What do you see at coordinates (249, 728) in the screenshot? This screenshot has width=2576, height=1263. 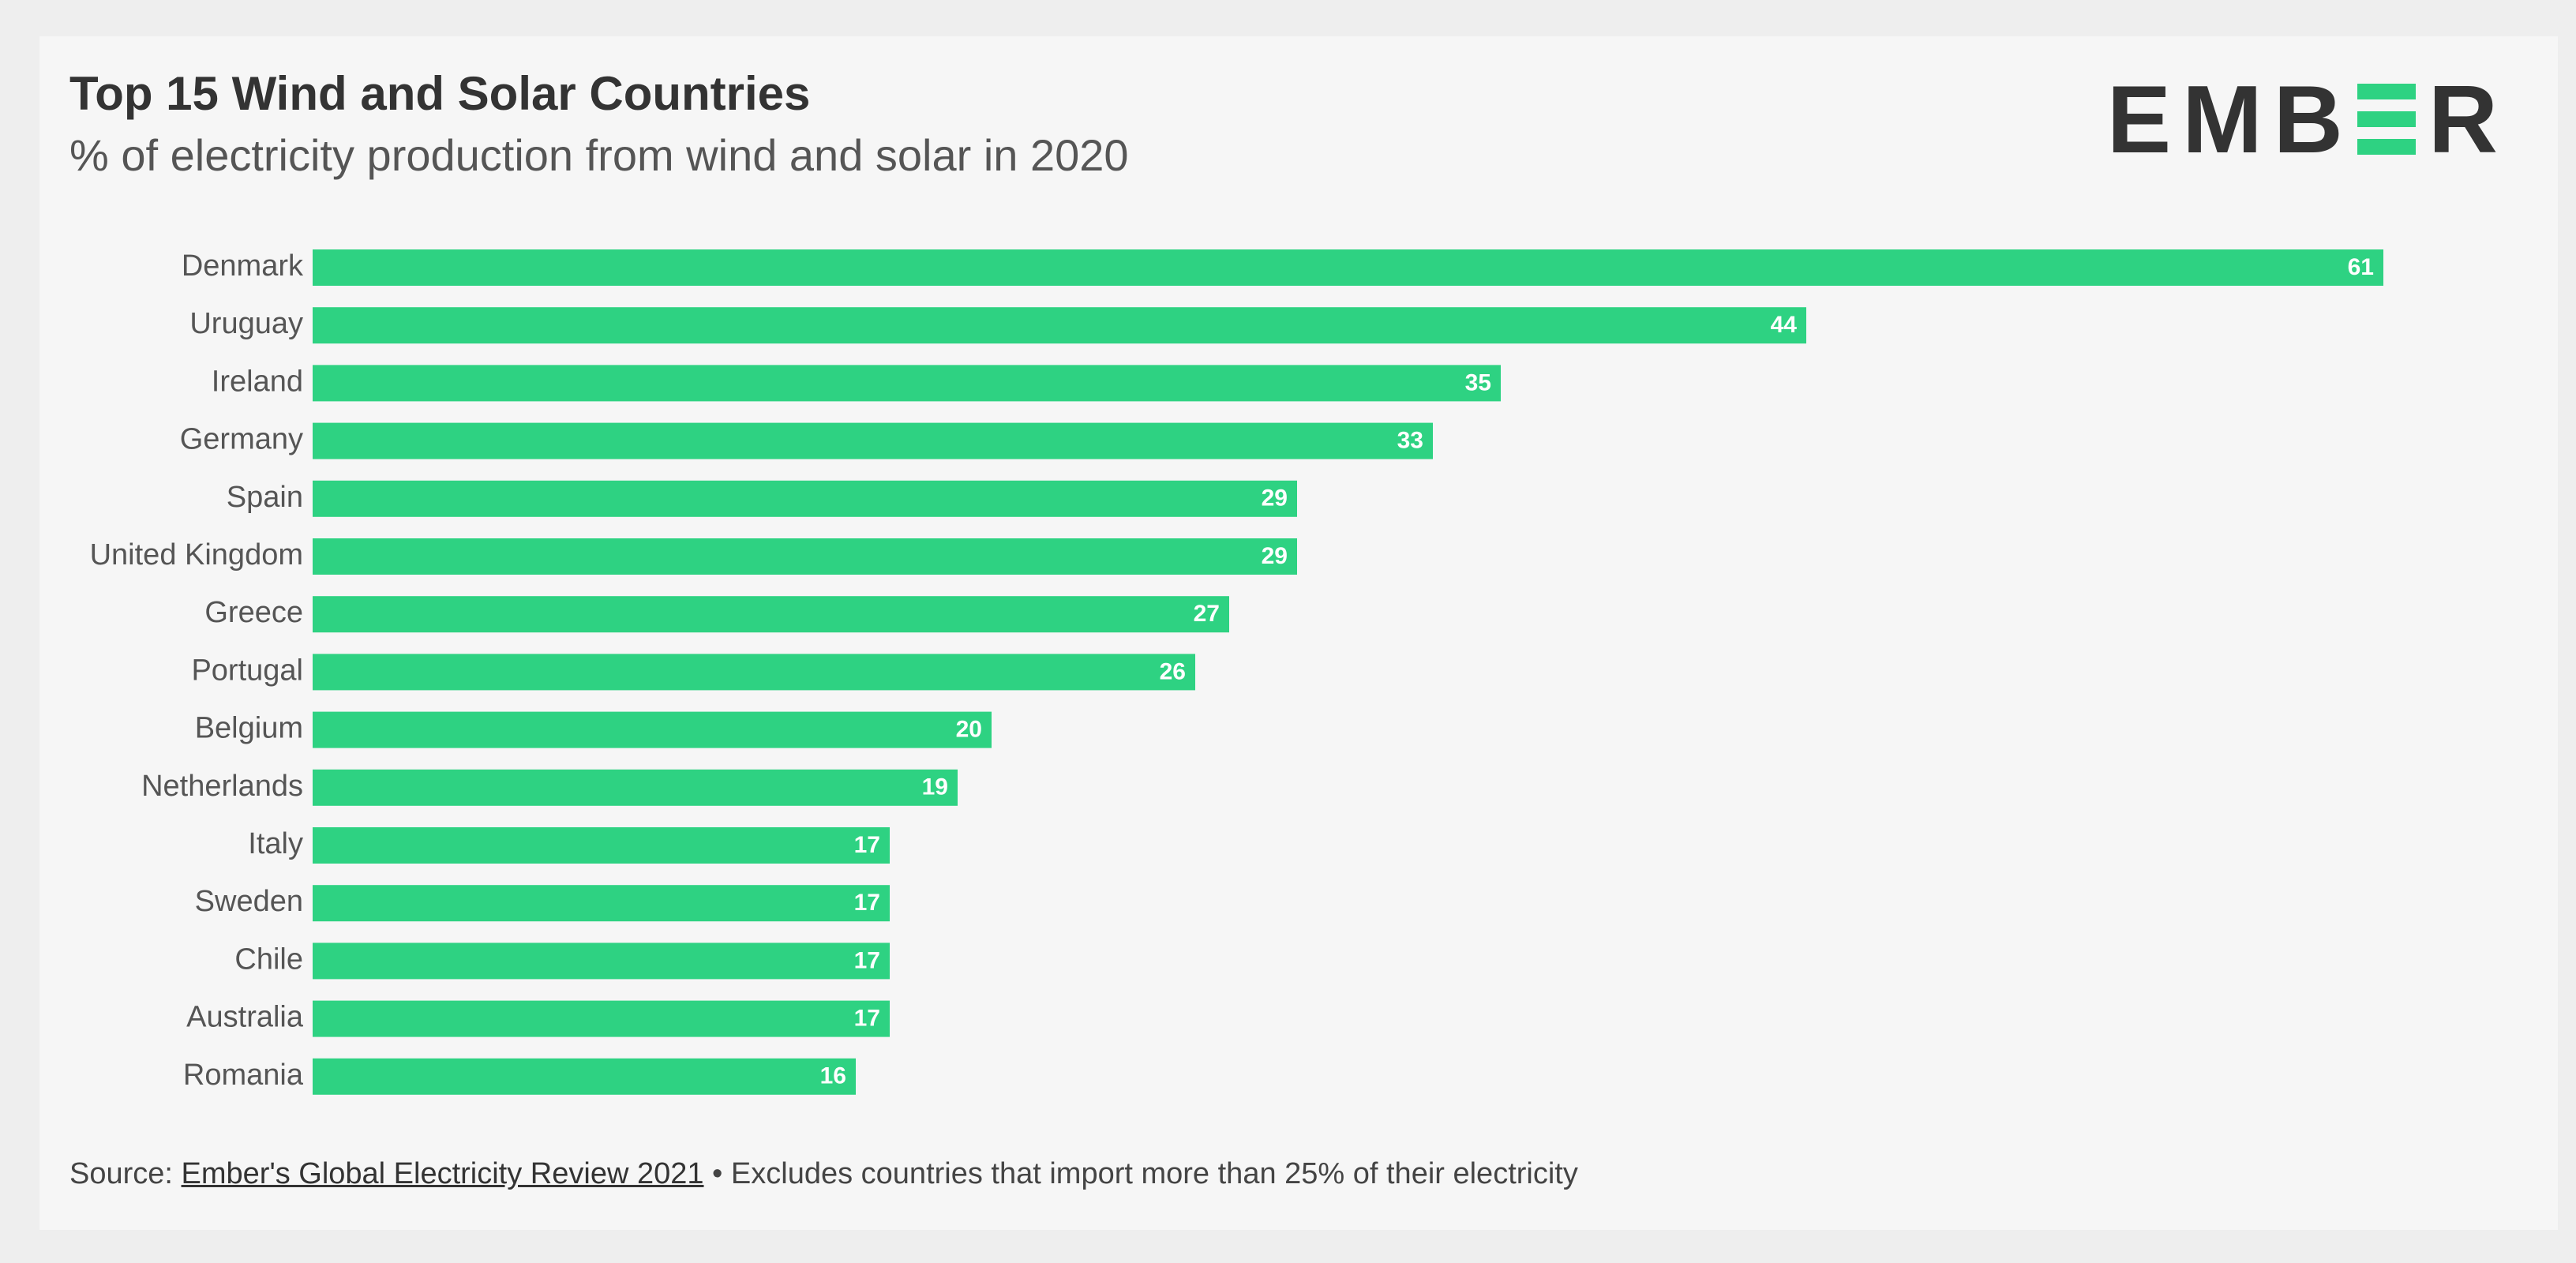 I see `category-label: Belgium` at bounding box center [249, 728].